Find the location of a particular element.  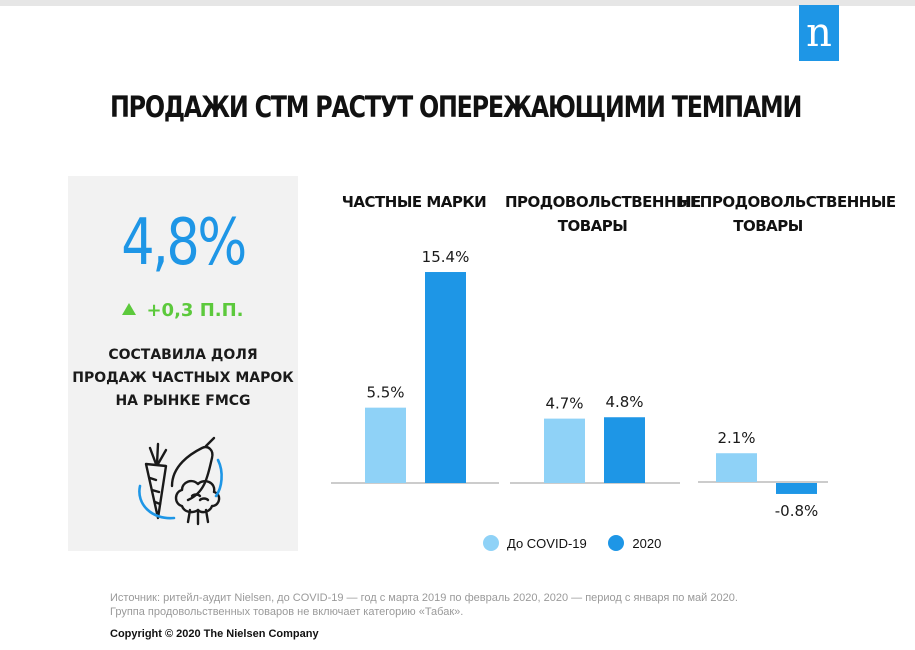

bar-value-label: 4.8% is located at coordinates (624, 402).